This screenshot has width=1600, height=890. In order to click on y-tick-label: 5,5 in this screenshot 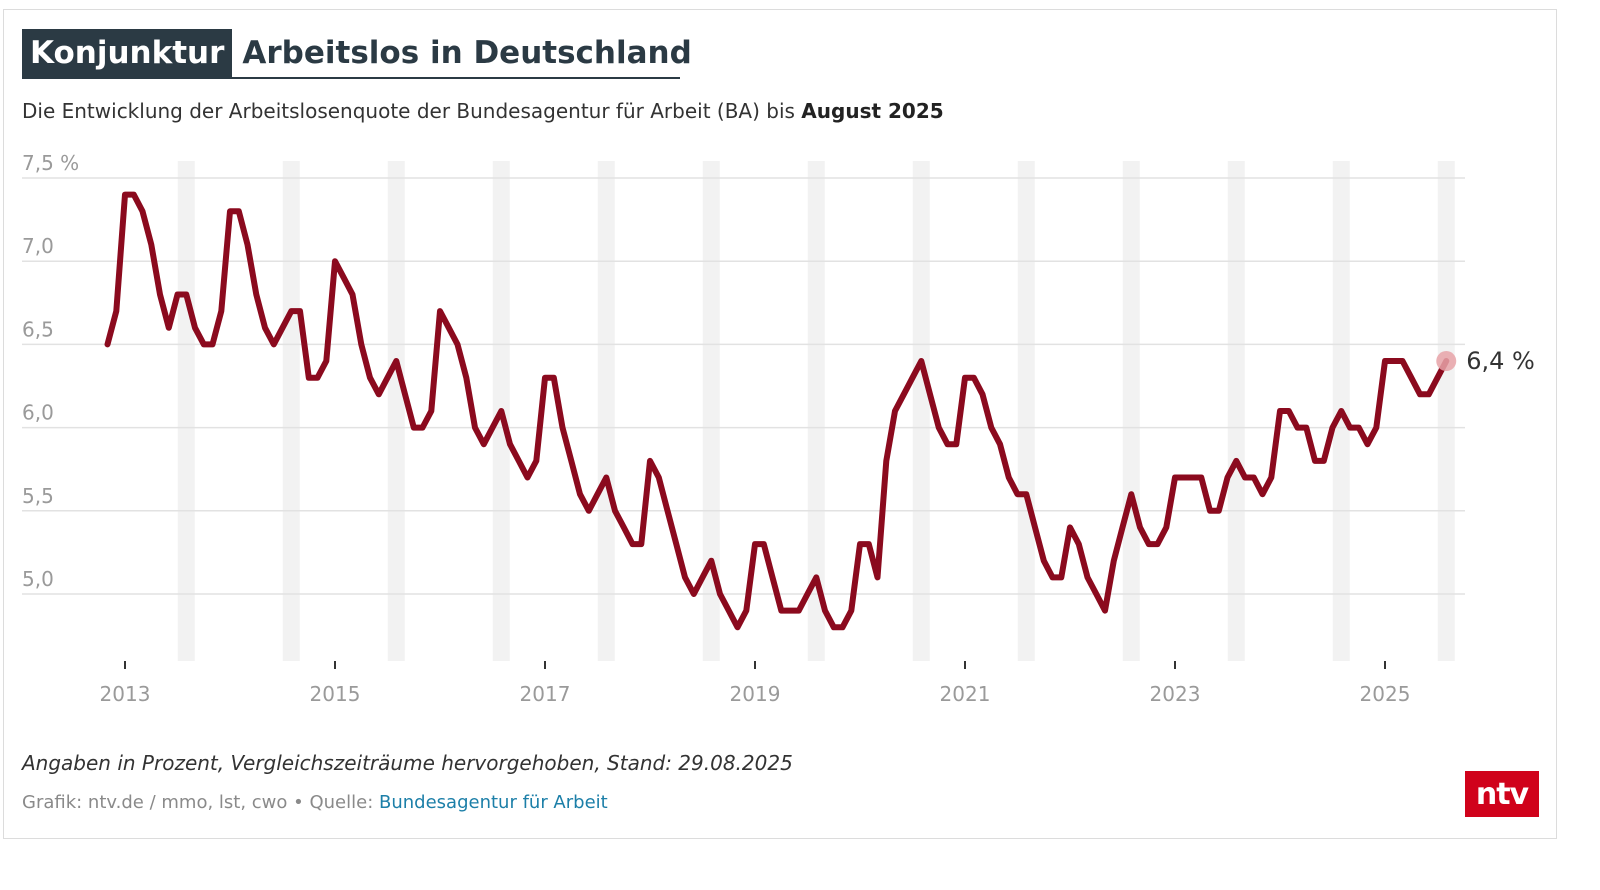, I will do `click(38, 496)`.